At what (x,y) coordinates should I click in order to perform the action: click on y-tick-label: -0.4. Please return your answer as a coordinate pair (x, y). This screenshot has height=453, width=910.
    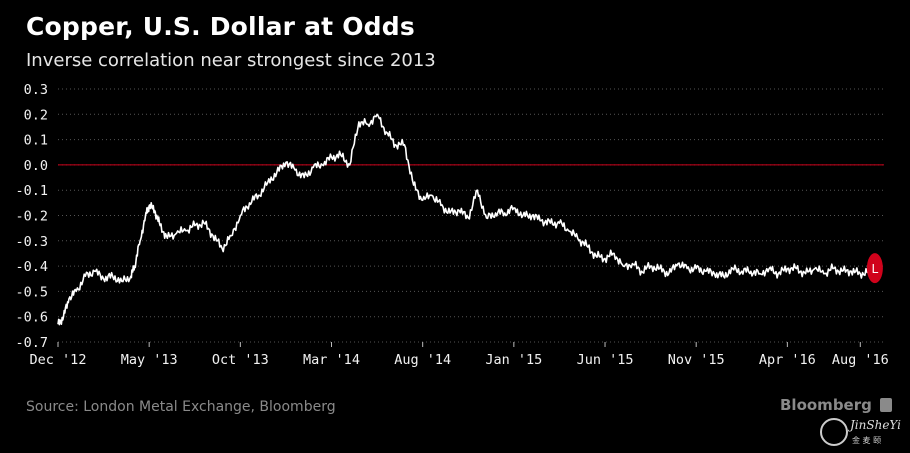
    Looking at the image, I should click on (31, 267).